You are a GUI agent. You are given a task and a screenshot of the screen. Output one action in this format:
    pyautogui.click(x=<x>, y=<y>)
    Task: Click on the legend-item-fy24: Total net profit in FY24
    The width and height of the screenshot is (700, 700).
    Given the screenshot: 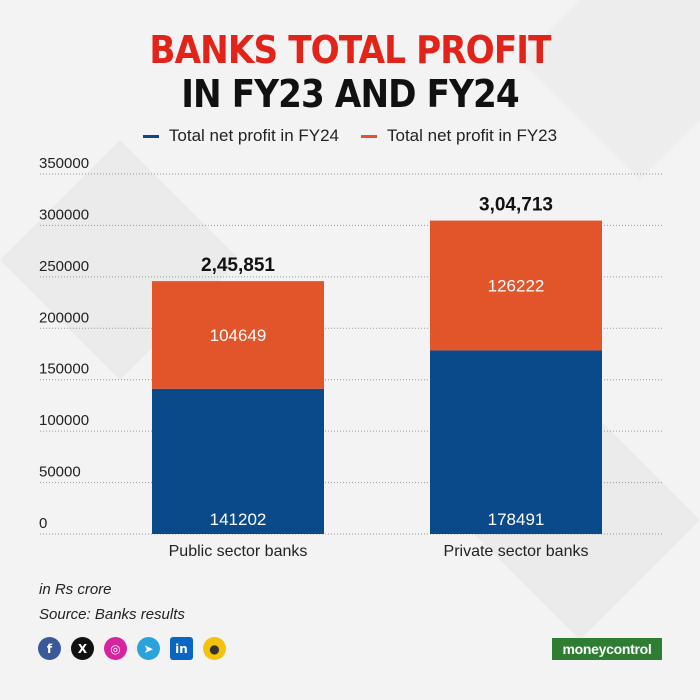 What is the action you would take?
    pyautogui.click(x=240, y=136)
    